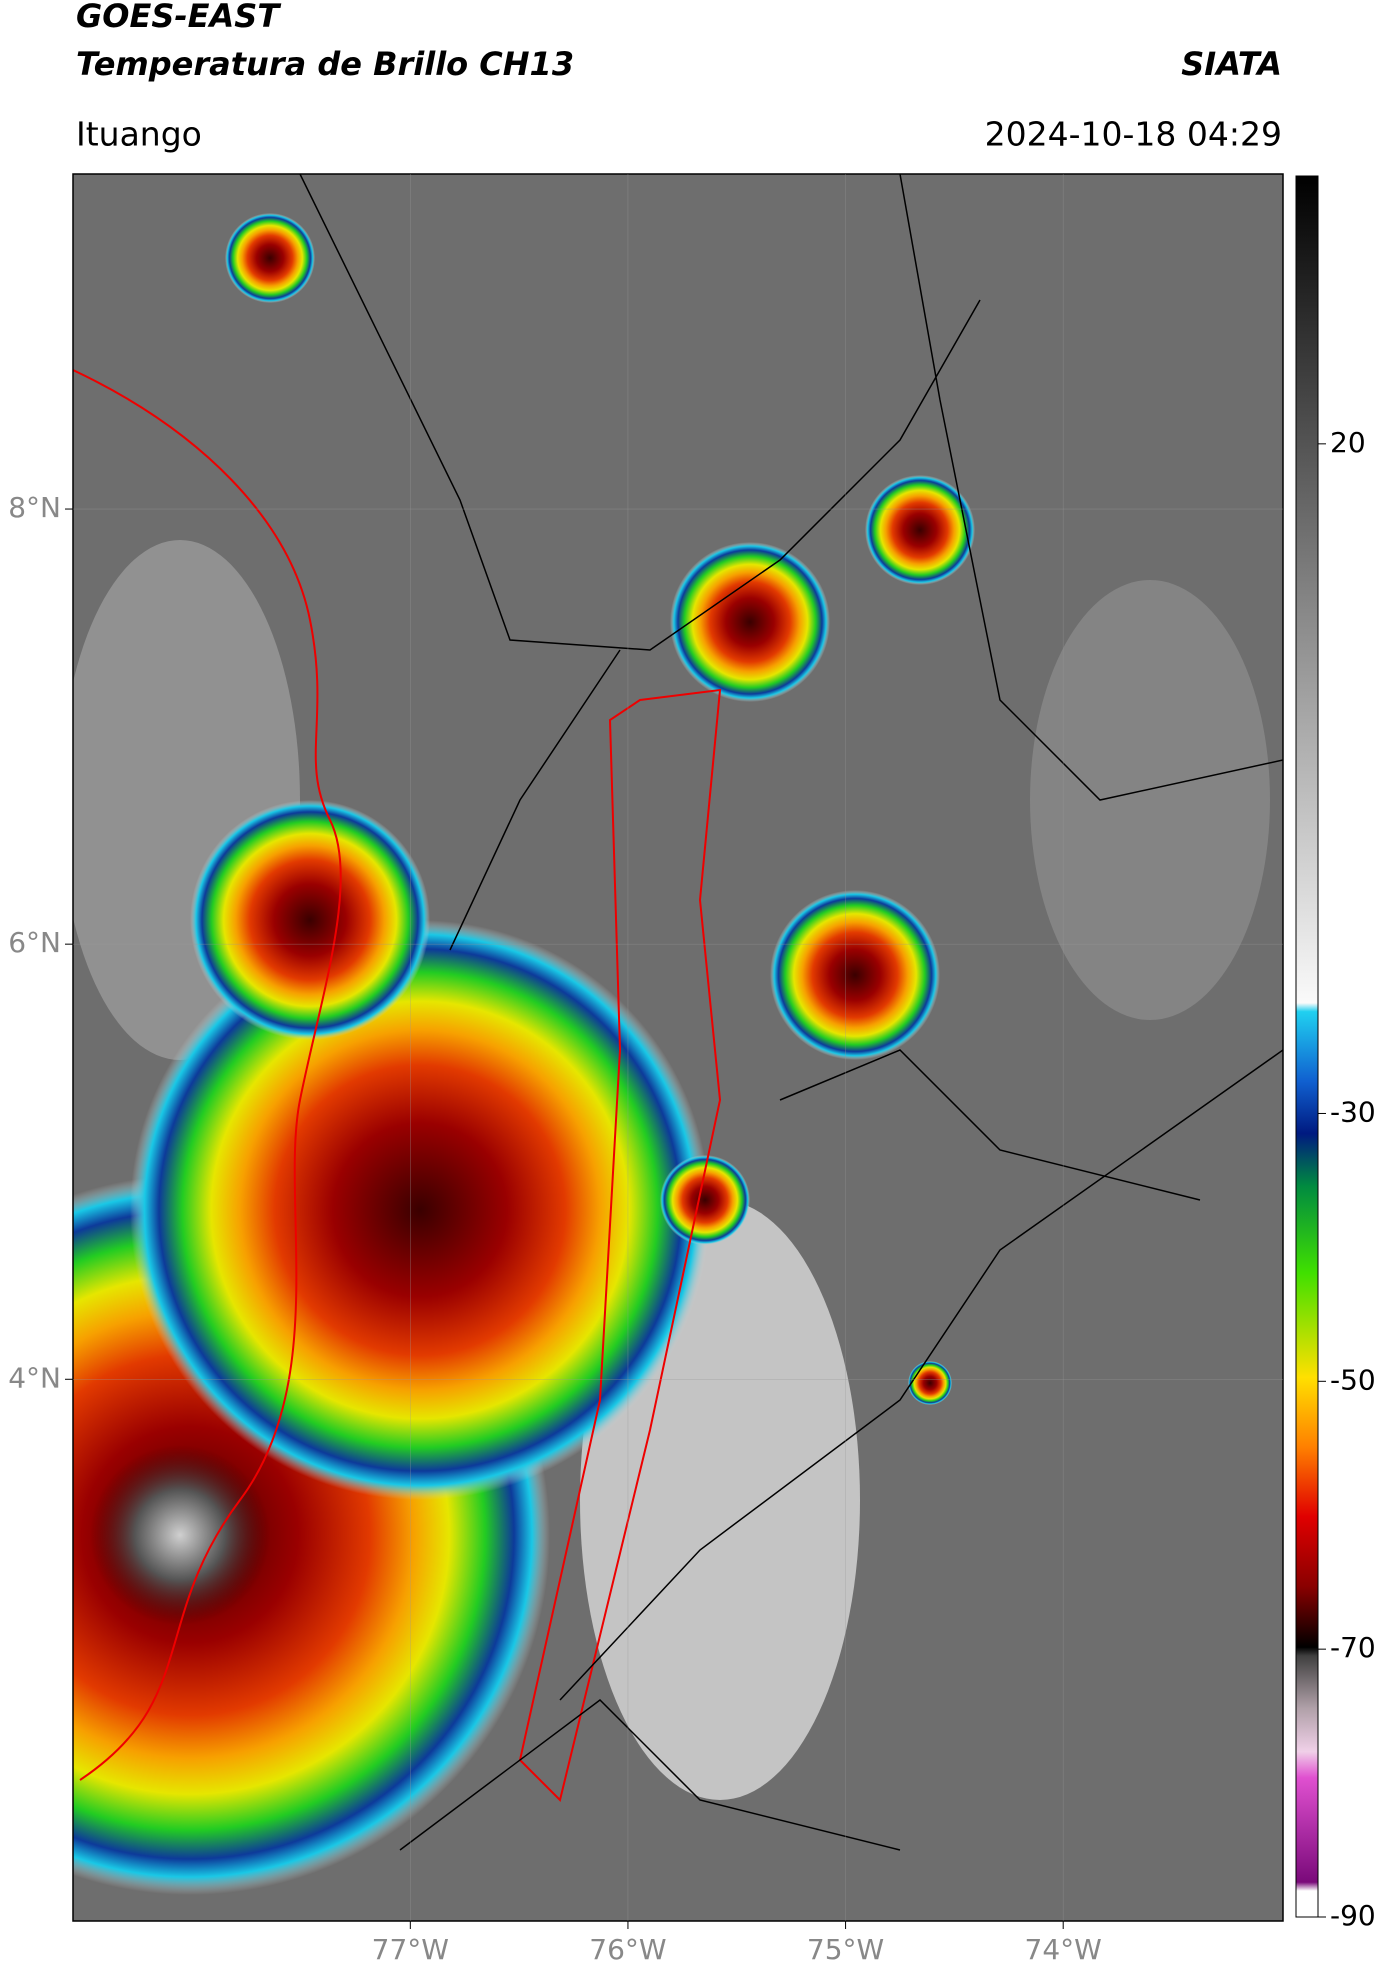 The width and height of the screenshot is (1384, 1985). I want to click on lon-label: 74°W, so click(1063, 1949).